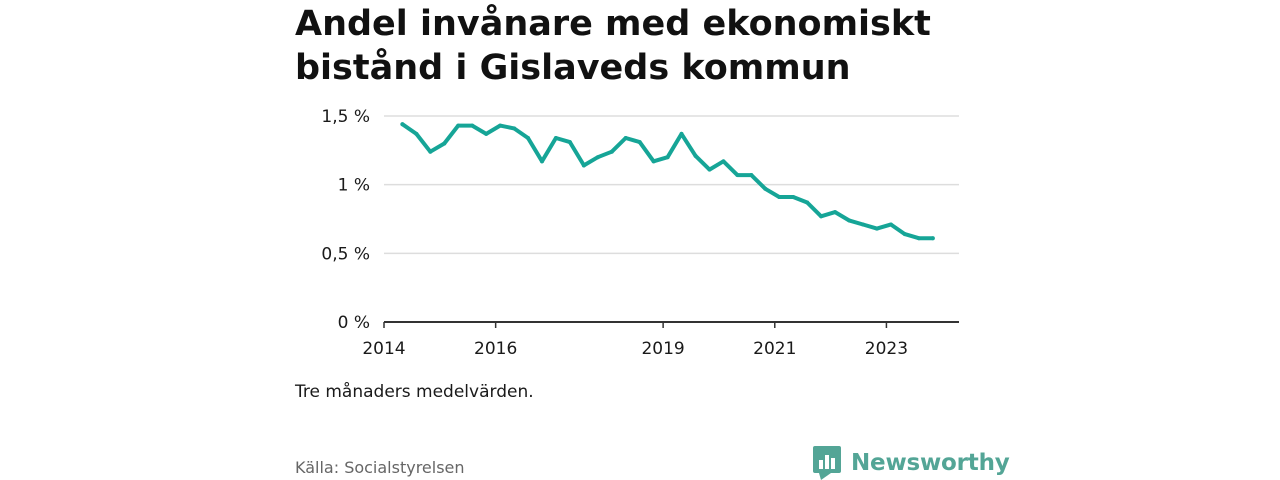 This screenshot has width=1280, height=480. I want to click on x-axis-ticks: 2014 2016 2019 2021 2023, so click(635, 340).